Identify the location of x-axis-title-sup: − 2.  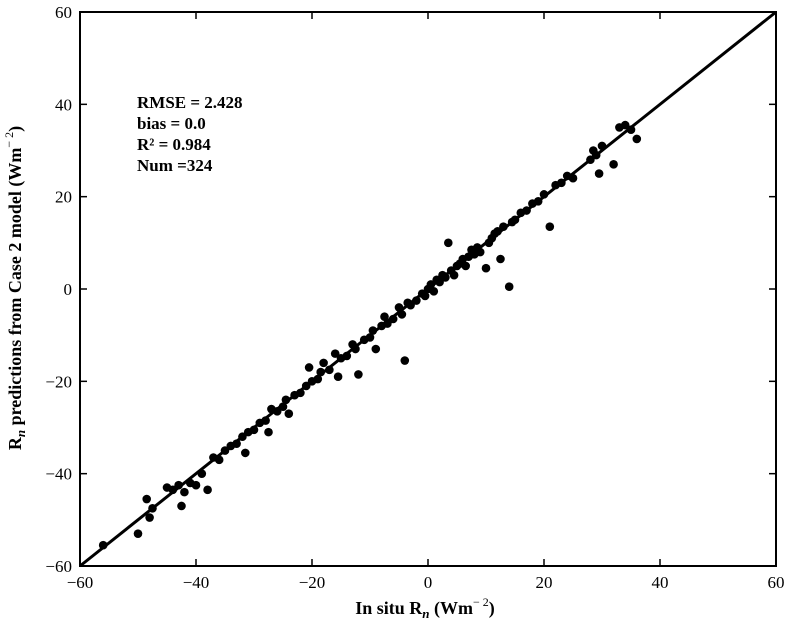
(481, 602).